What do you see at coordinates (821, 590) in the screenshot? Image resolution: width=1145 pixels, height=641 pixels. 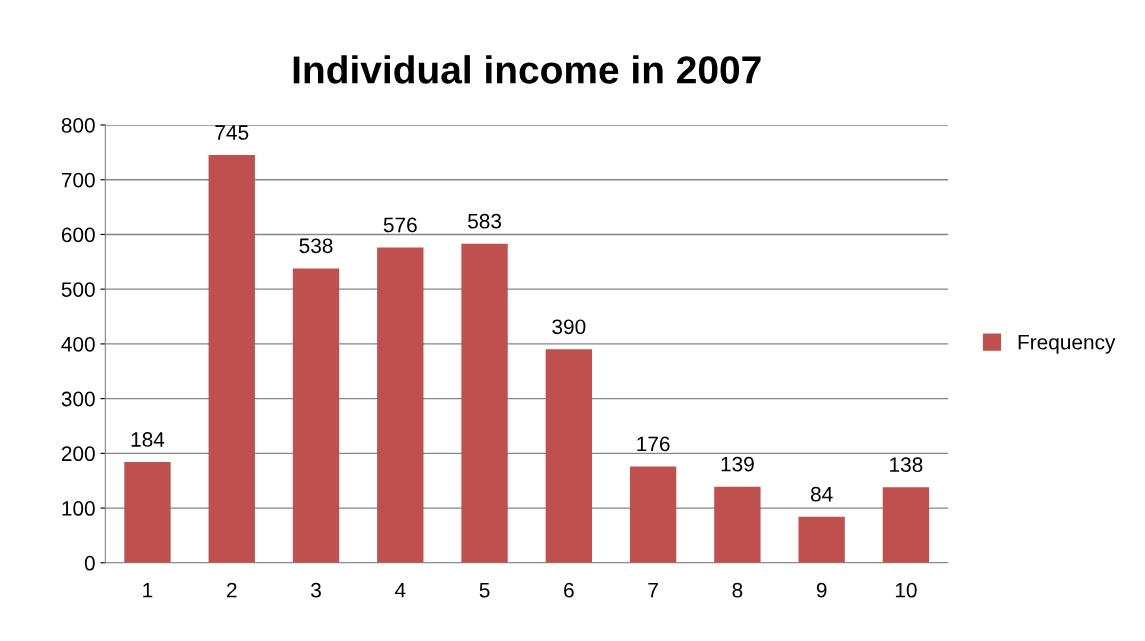 I see `x-tick-label: 9` at bounding box center [821, 590].